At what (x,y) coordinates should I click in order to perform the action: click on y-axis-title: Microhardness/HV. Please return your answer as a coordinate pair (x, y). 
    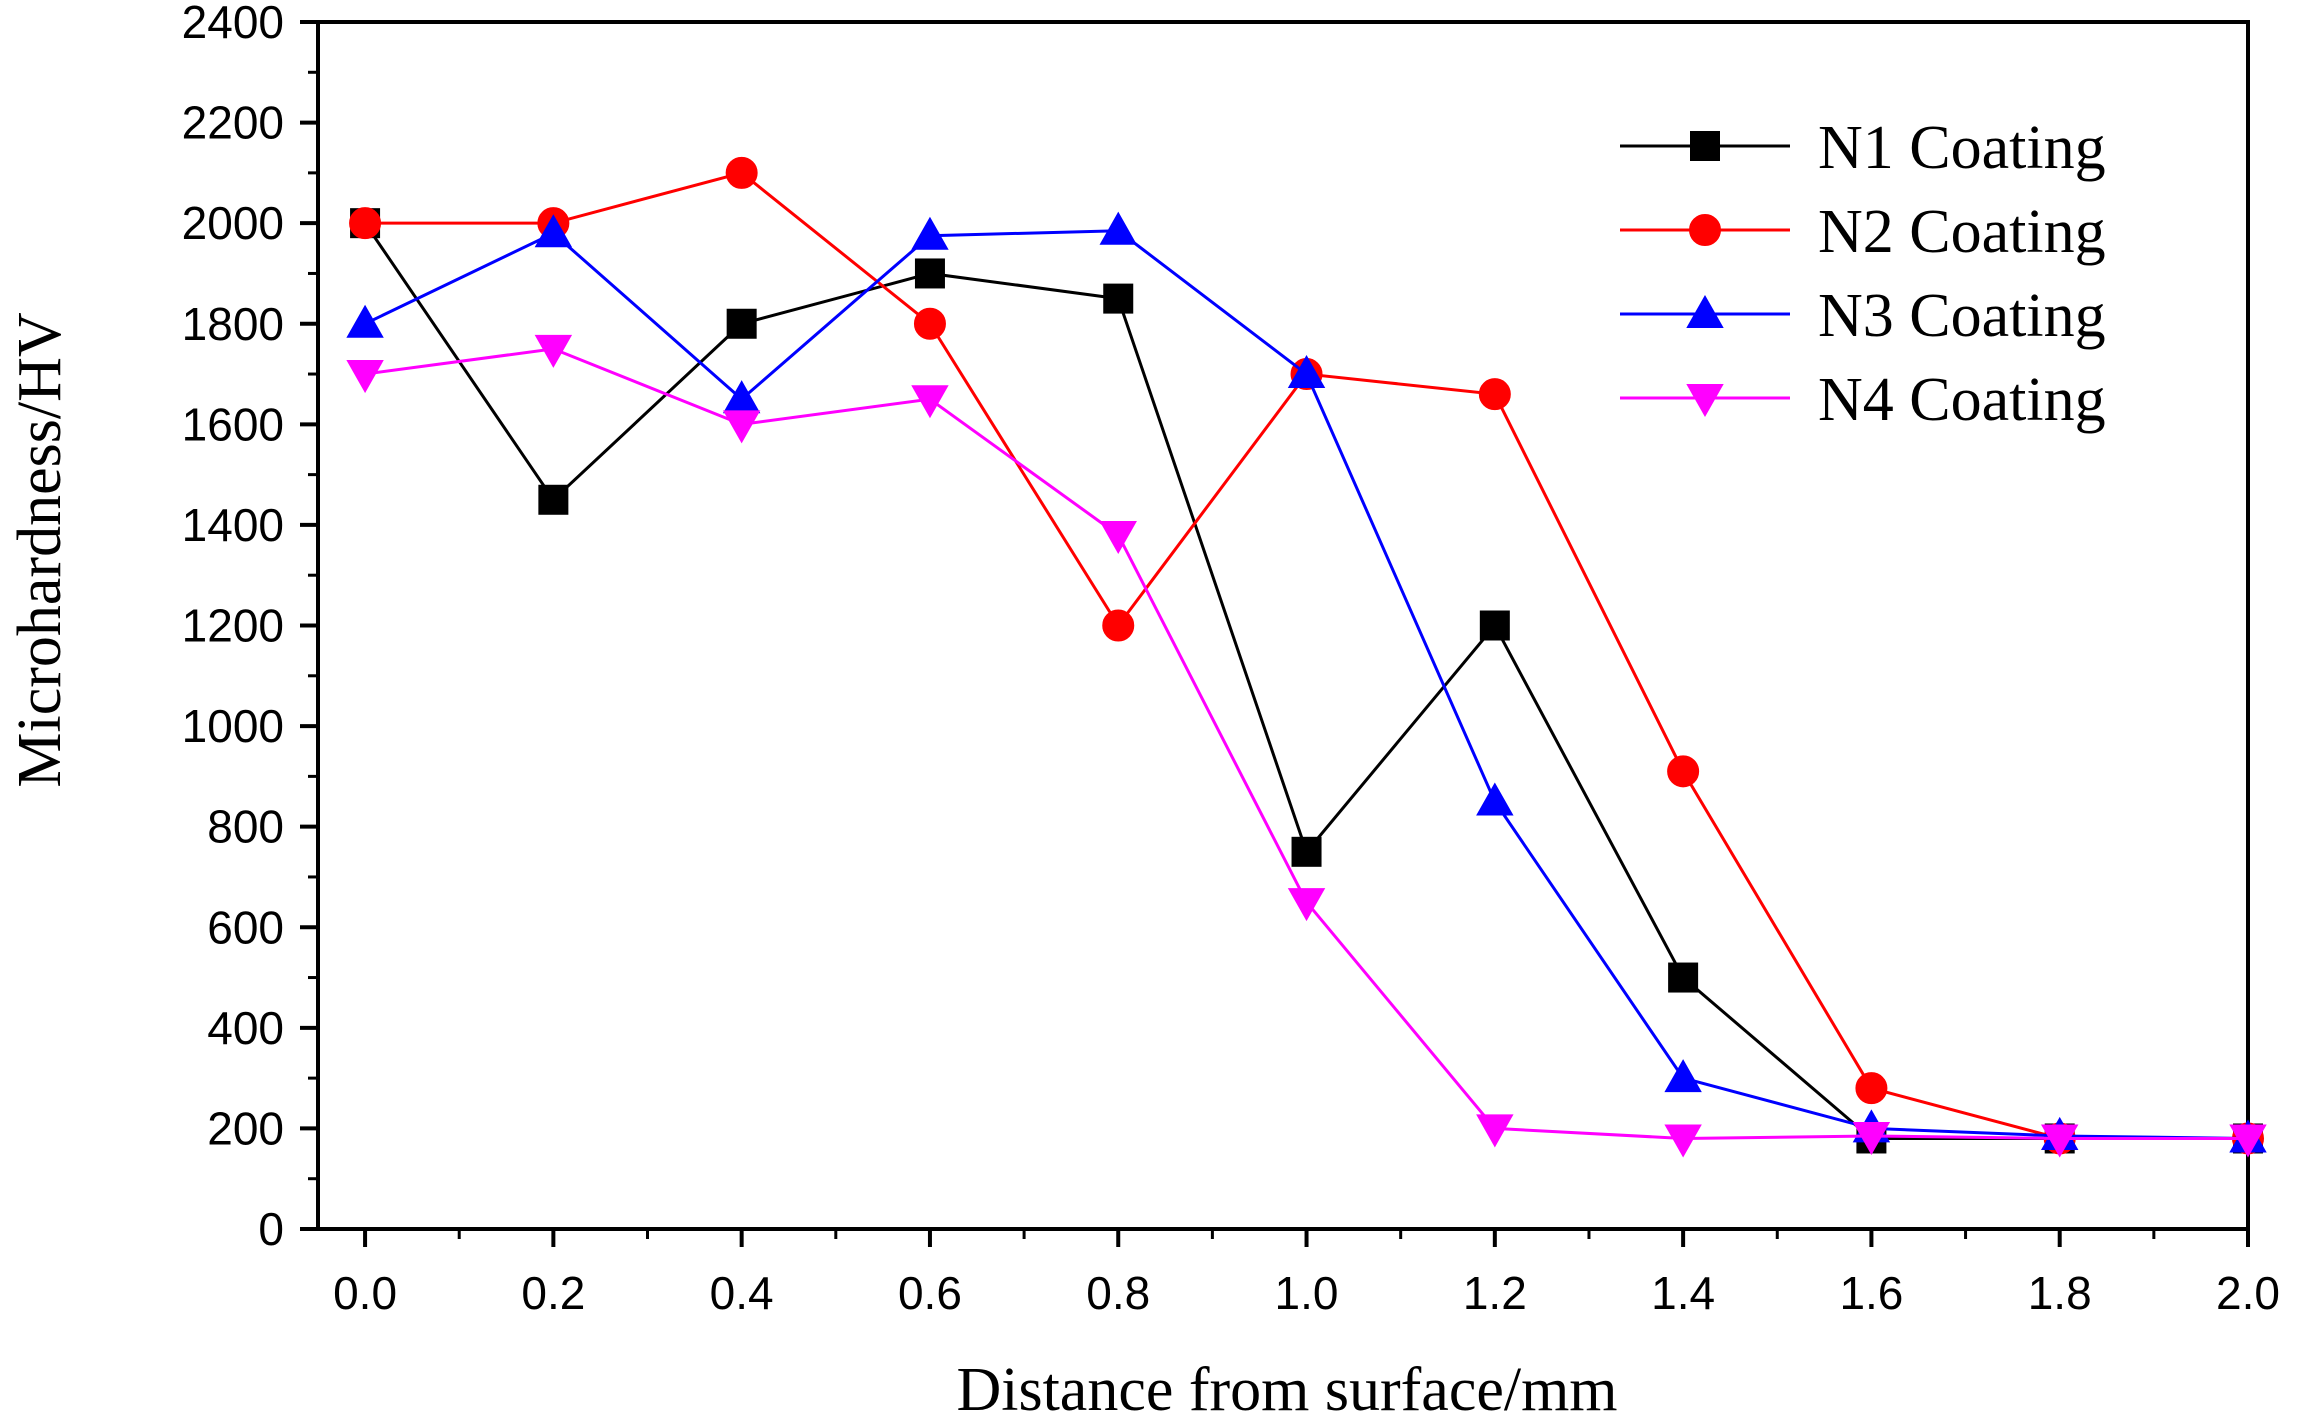
    Looking at the image, I should click on (40, 549).